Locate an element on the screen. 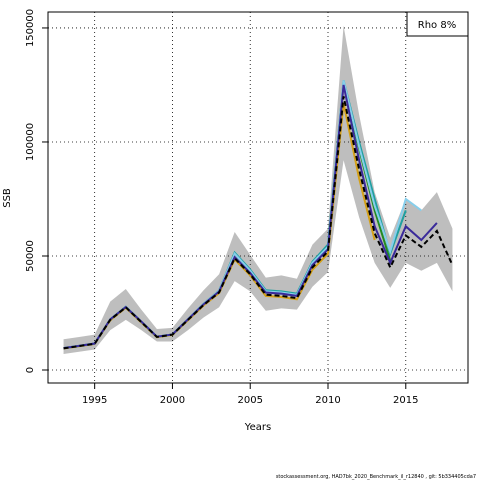 Image resolution: width=480 pixels, height=480 pixels. y-tick-label: 150000 is located at coordinates (30, 28).